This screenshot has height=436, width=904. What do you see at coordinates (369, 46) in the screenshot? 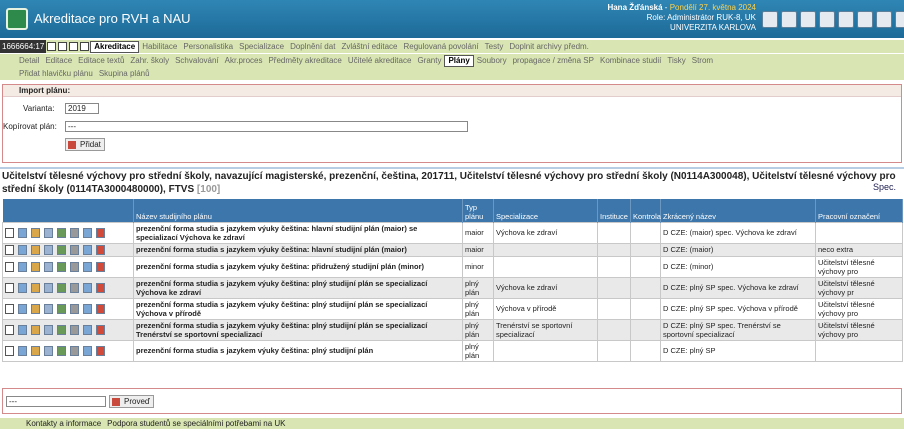
I see `menu-tab: Zvláštní editace` at bounding box center [369, 46].